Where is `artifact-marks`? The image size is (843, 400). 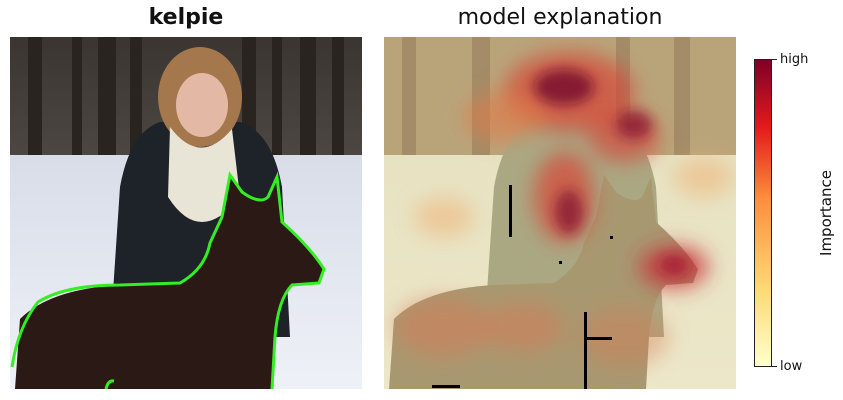 artifact-marks is located at coordinates (522, 287).